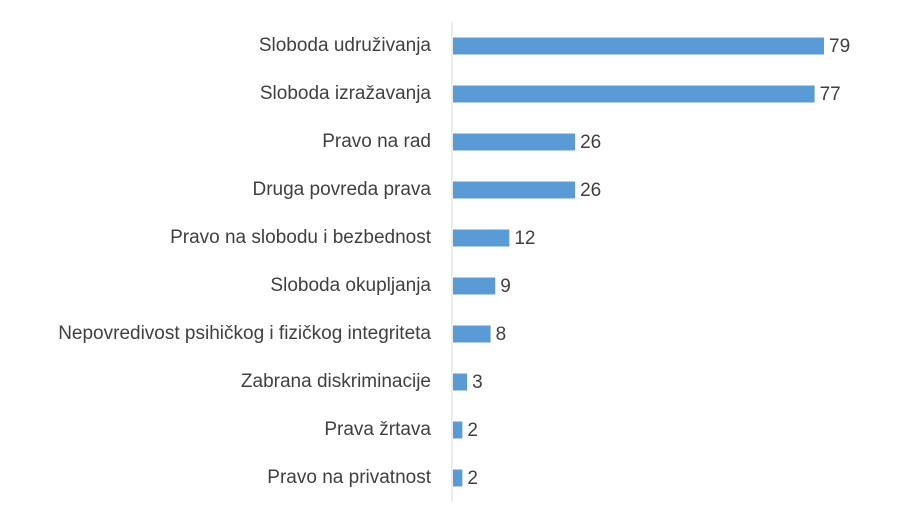 This screenshot has width=900, height=525. What do you see at coordinates (301, 237) in the screenshot?
I see `category-label: Pravo na slobodu i bezbednost` at bounding box center [301, 237].